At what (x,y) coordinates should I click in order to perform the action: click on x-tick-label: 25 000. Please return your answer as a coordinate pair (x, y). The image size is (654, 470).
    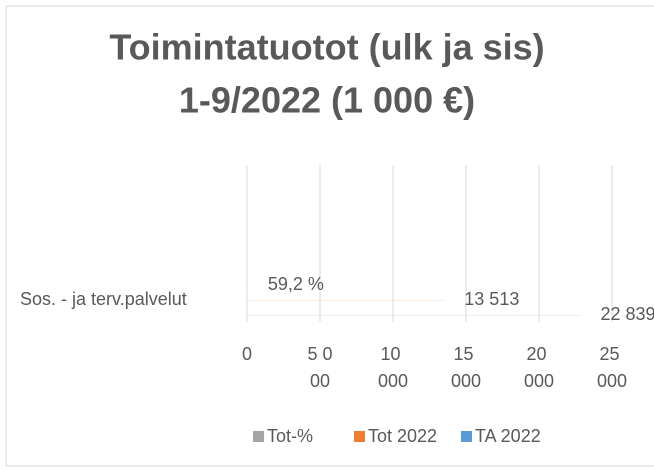
    Looking at the image, I should click on (612, 367).